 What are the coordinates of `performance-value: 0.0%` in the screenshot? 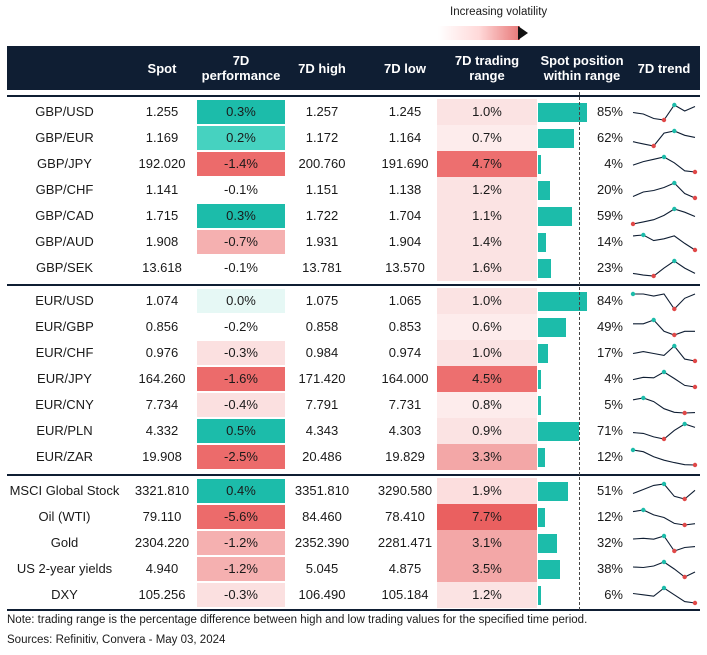 It's located at (241, 301).